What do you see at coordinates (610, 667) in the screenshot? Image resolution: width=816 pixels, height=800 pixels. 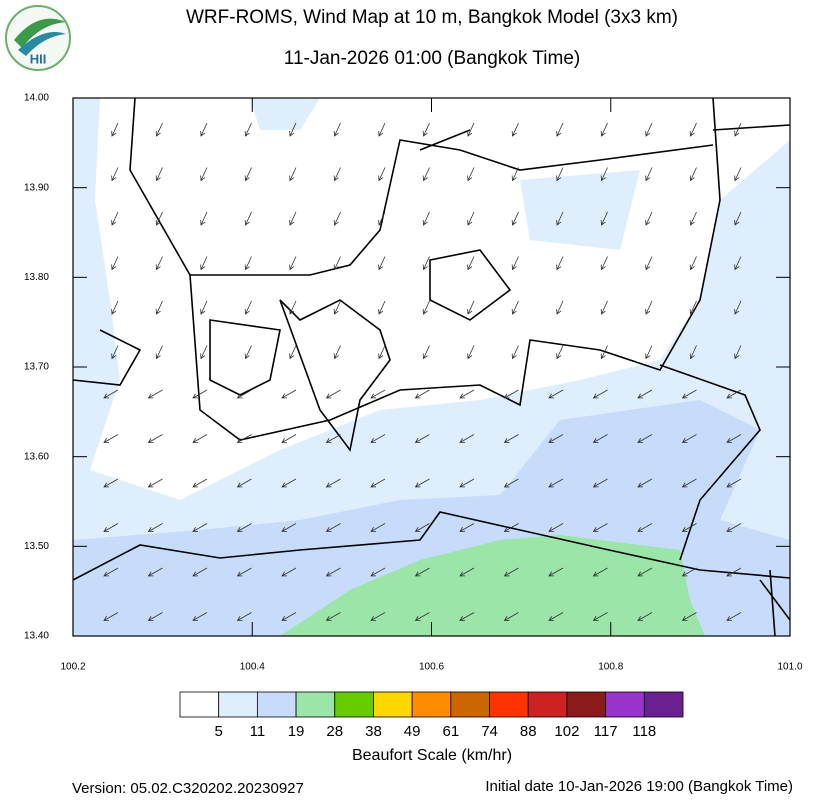 I see `x-tick-label: 100.8` at bounding box center [610, 667].